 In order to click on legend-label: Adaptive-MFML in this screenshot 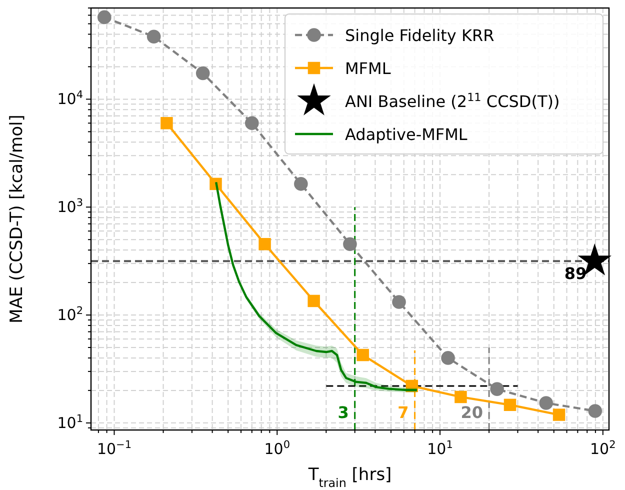, I will do `click(406, 134)`.